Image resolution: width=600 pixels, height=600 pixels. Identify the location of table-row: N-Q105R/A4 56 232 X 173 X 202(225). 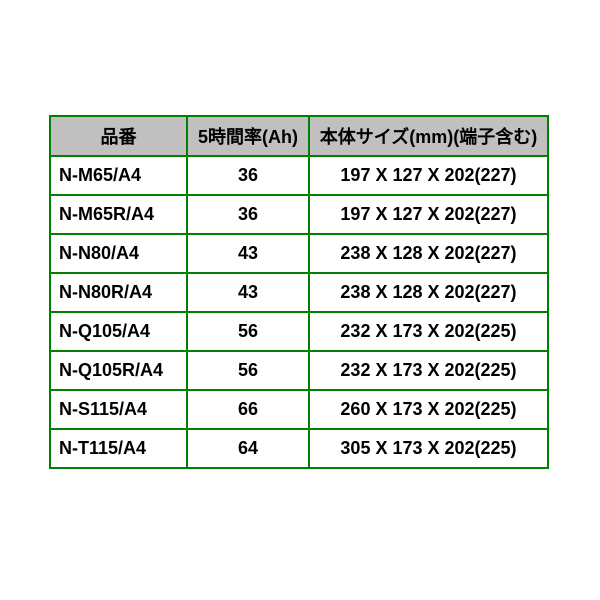
(299, 370).